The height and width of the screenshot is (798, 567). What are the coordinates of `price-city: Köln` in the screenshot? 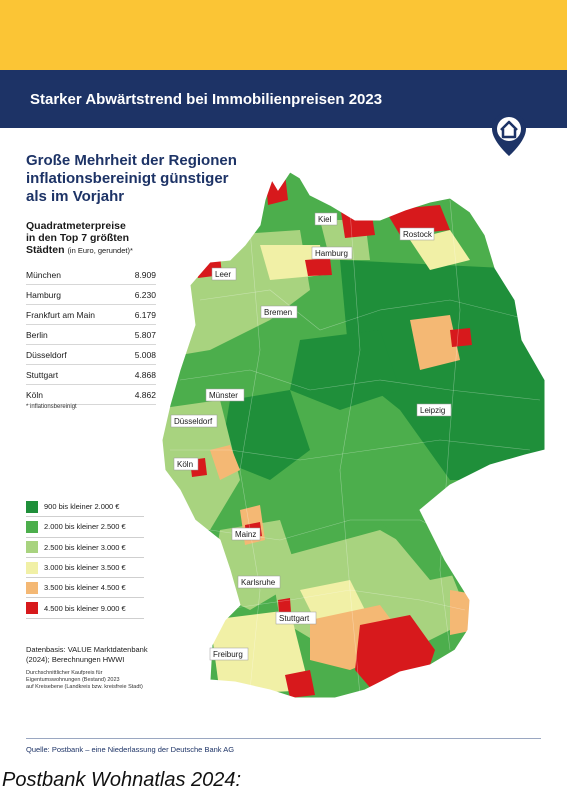 It's located at (35, 394).